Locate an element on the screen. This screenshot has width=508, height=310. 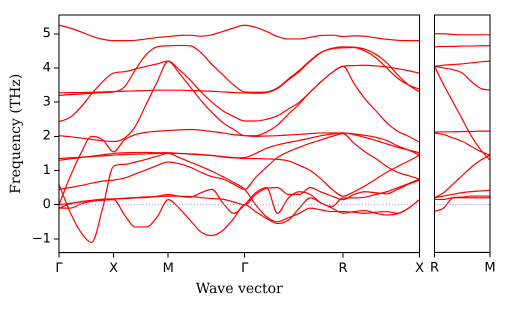
y-tick-label: 4 is located at coordinates (46, 68).